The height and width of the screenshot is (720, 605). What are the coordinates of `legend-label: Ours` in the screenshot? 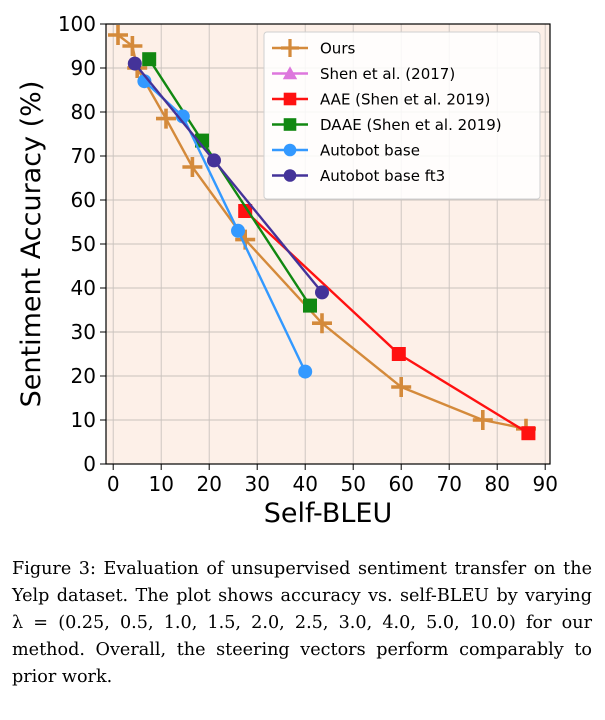 It's located at (337, 49).